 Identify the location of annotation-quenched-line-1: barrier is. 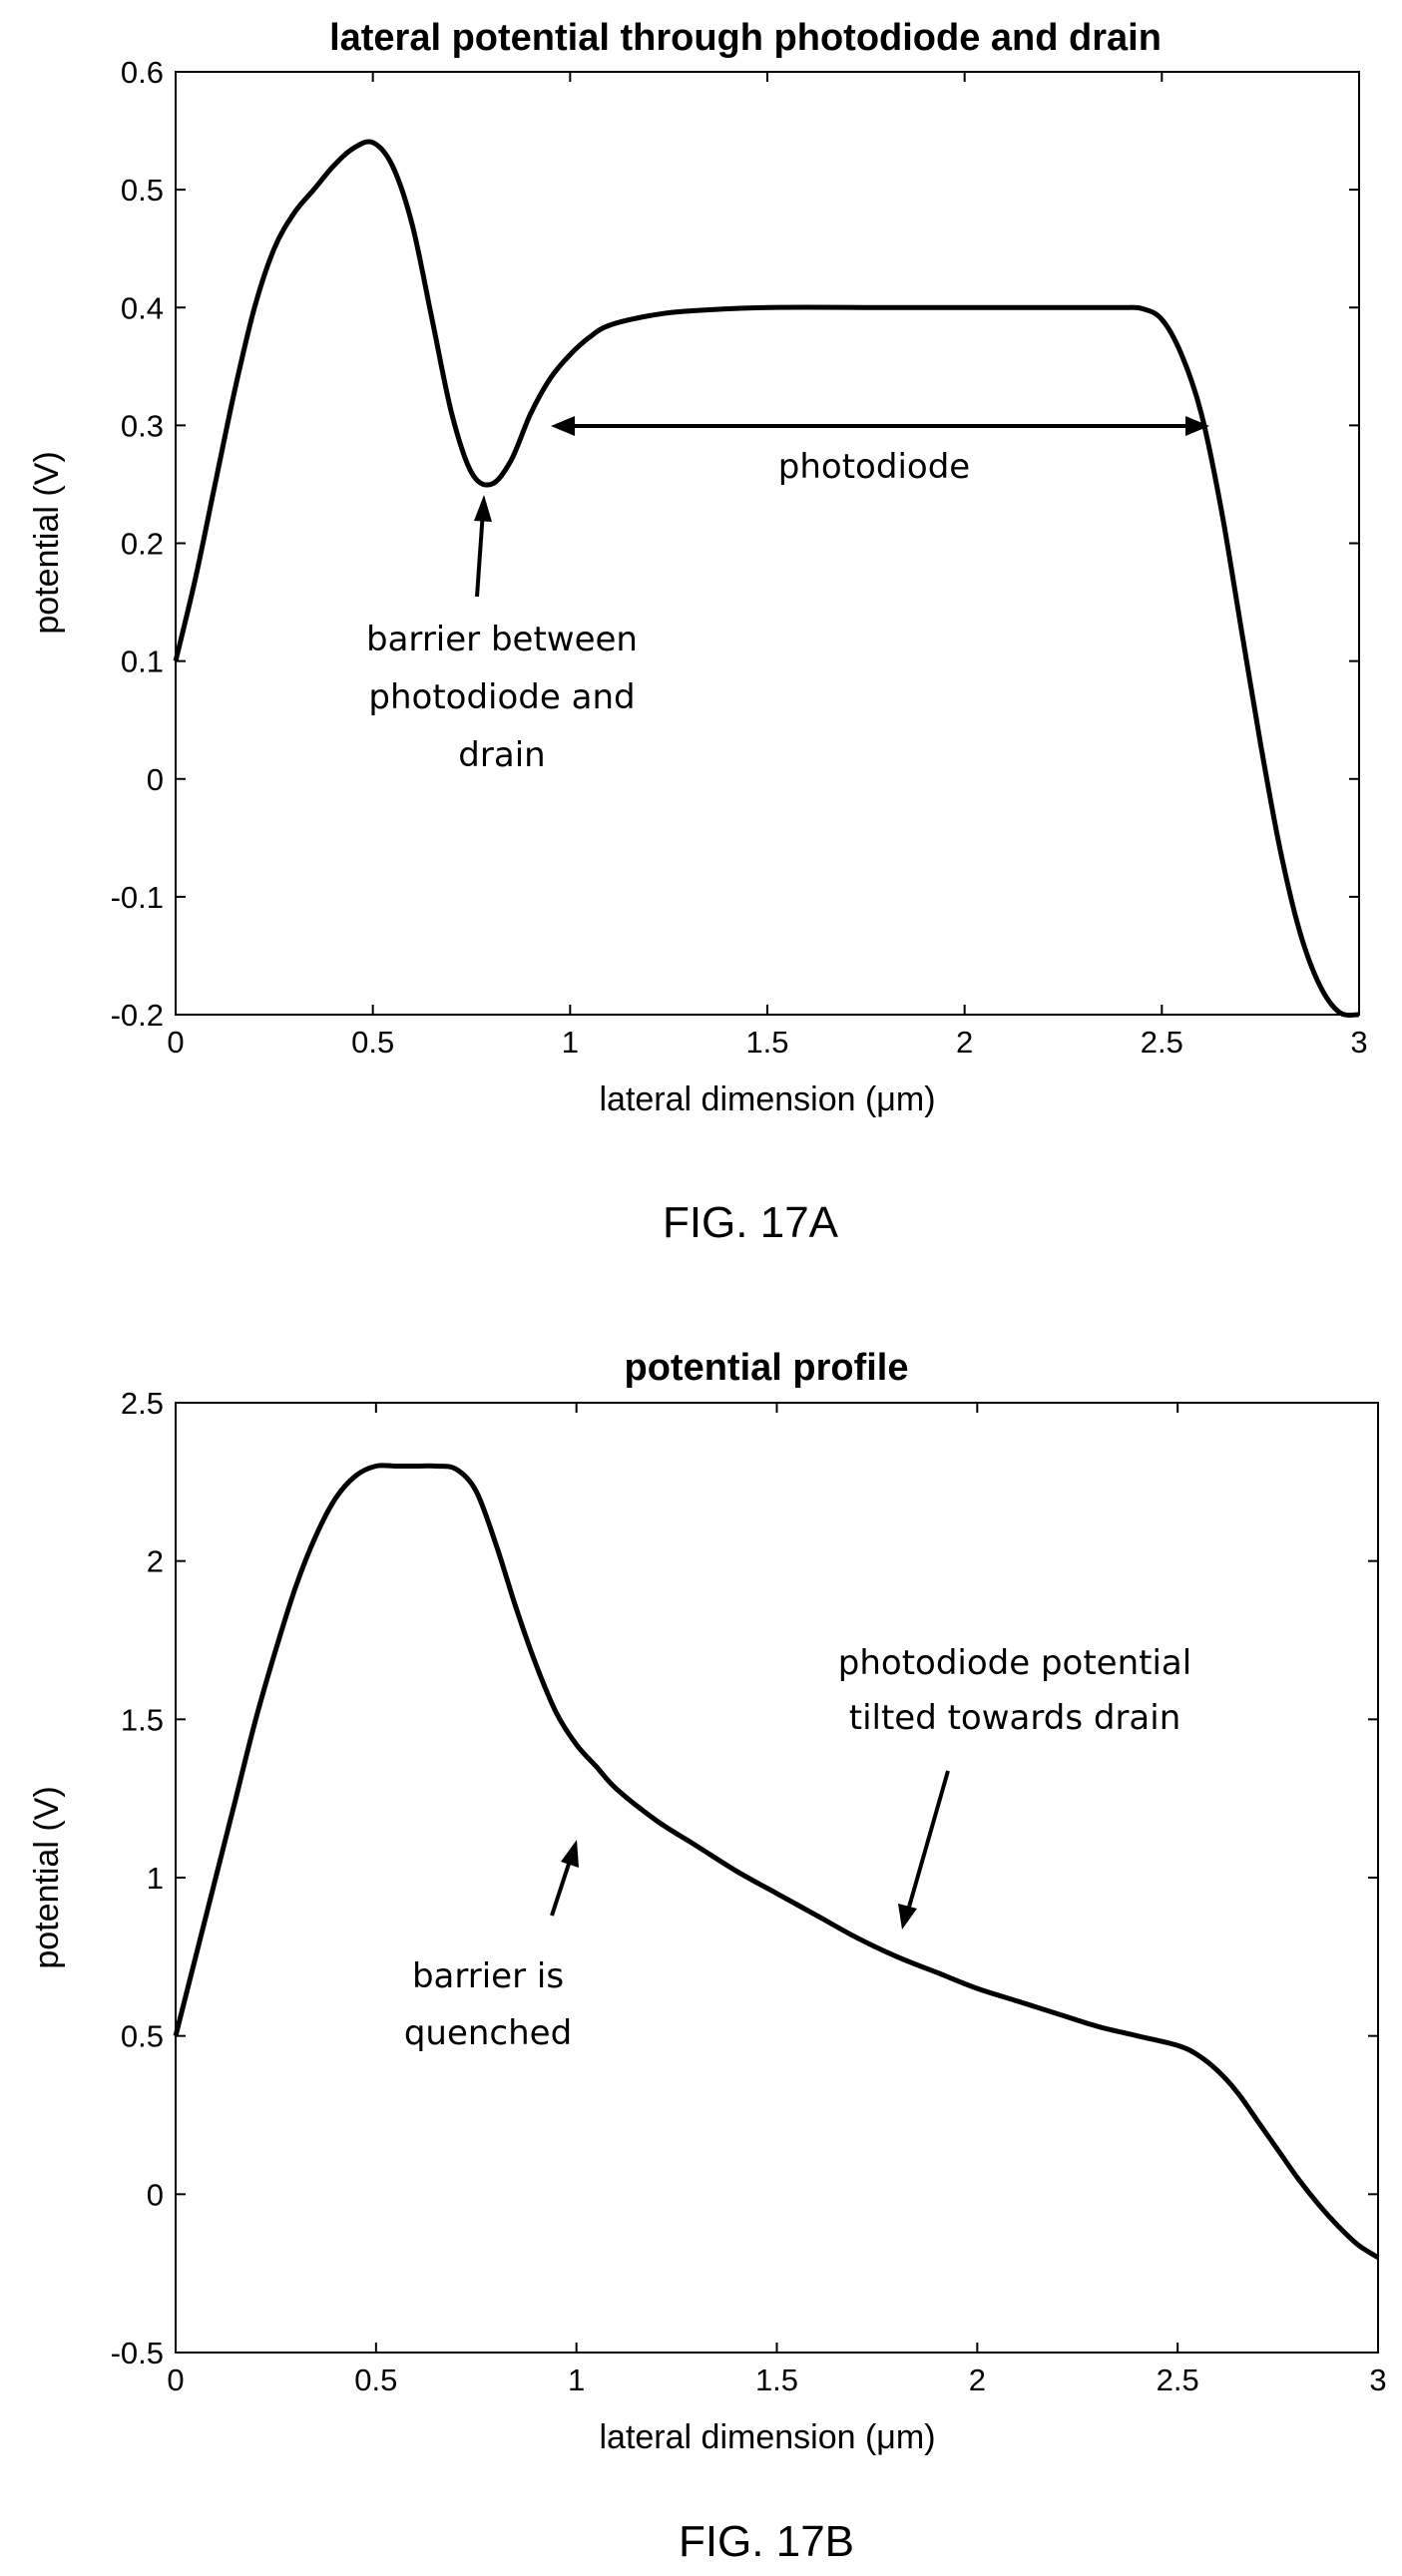
(488, 1976).